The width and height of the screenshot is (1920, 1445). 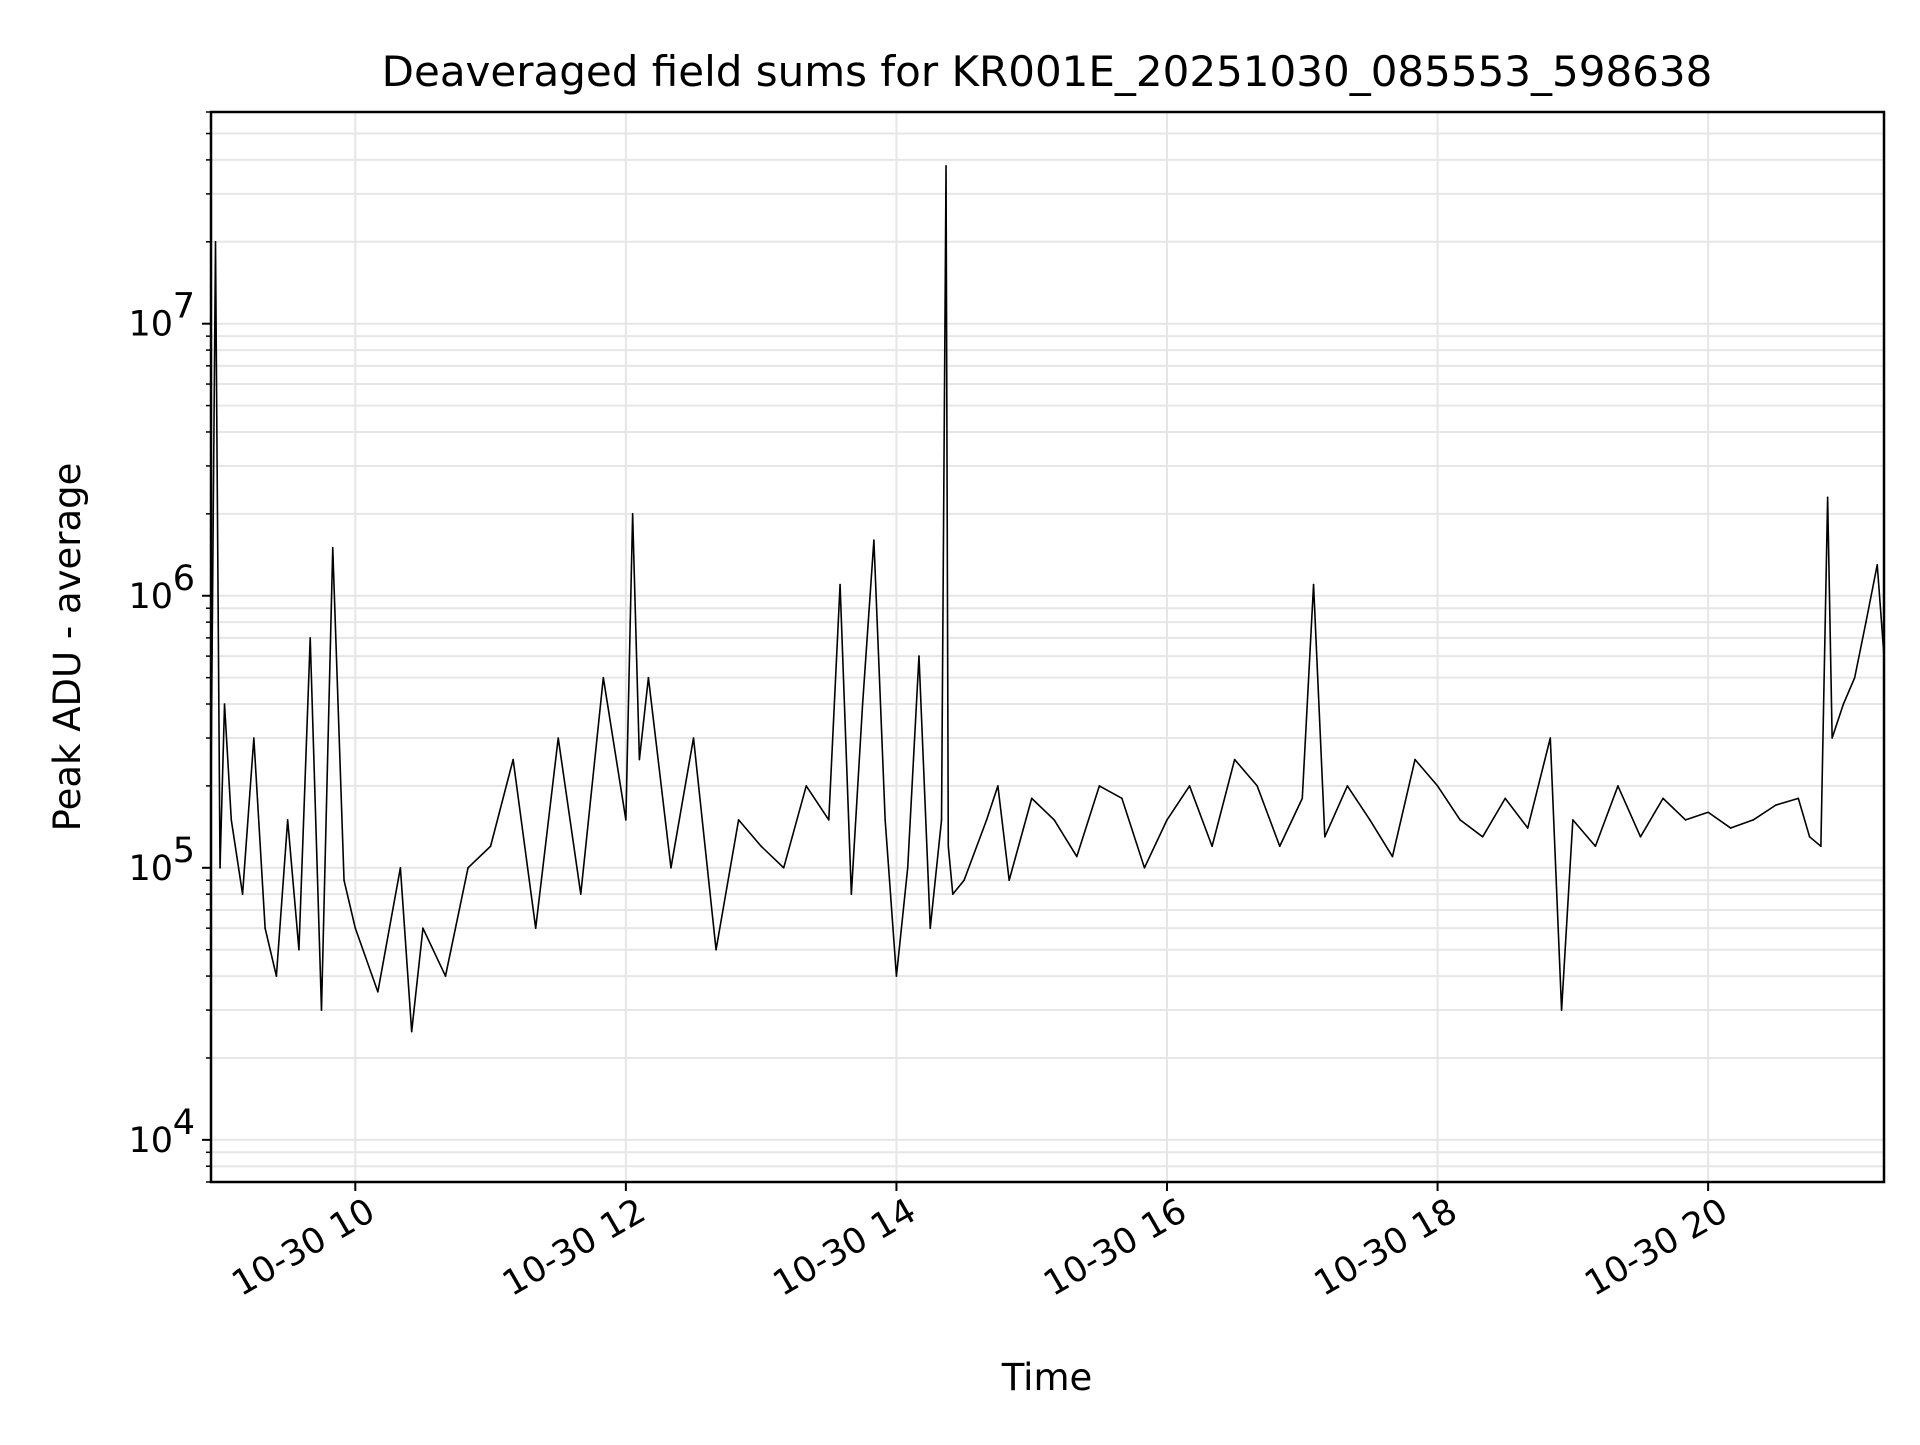 I want to click on y-tick-exponent: 4, so click(x=184, y=1123).